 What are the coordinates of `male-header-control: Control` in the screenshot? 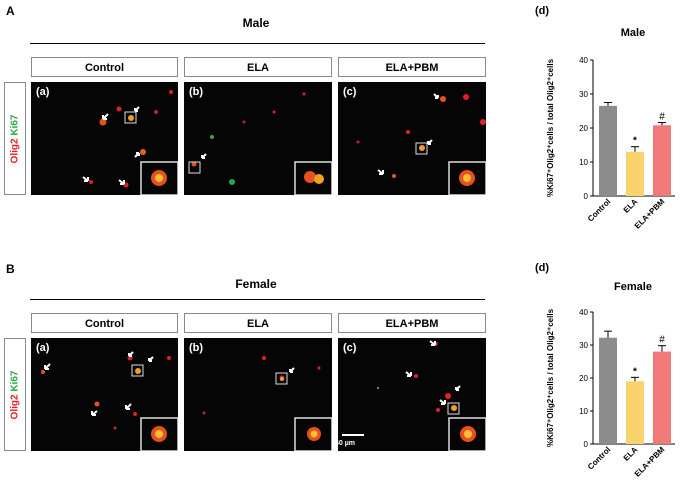 It's located at (104, 67).